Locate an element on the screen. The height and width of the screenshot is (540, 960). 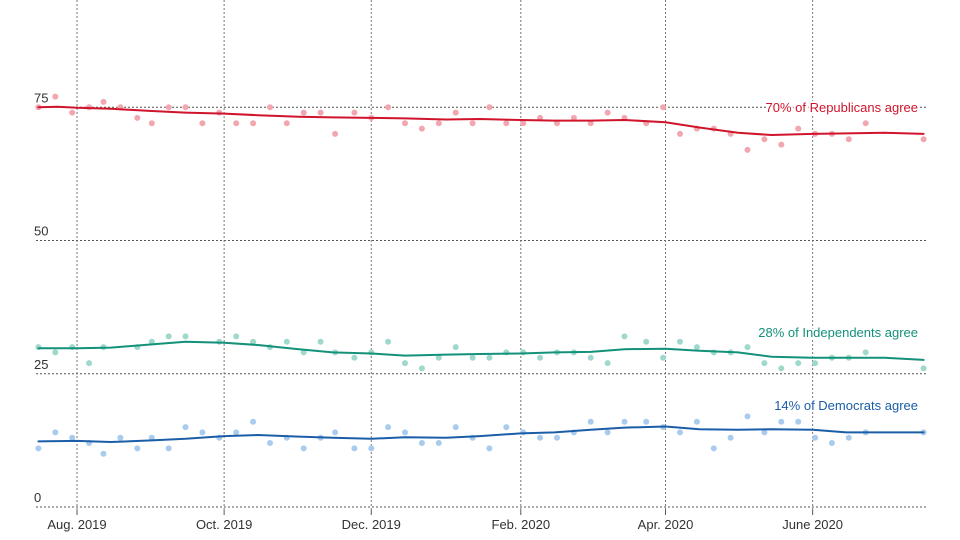
x-tick-label: Oct. 2019 is located at coordinates (224, 524).